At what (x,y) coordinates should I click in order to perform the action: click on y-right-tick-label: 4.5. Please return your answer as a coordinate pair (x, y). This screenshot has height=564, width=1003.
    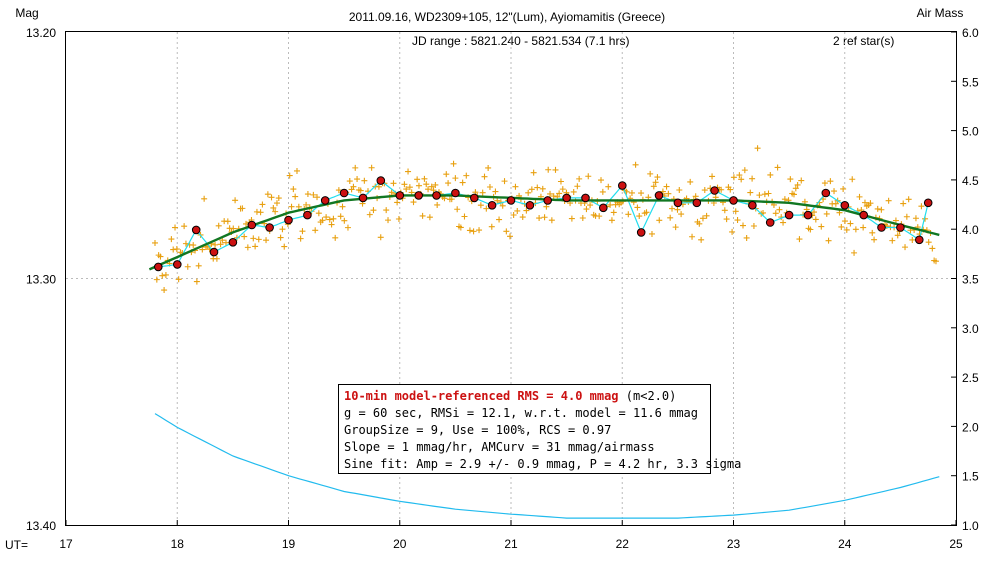
    Looking at the image, I should click on (970, 181).